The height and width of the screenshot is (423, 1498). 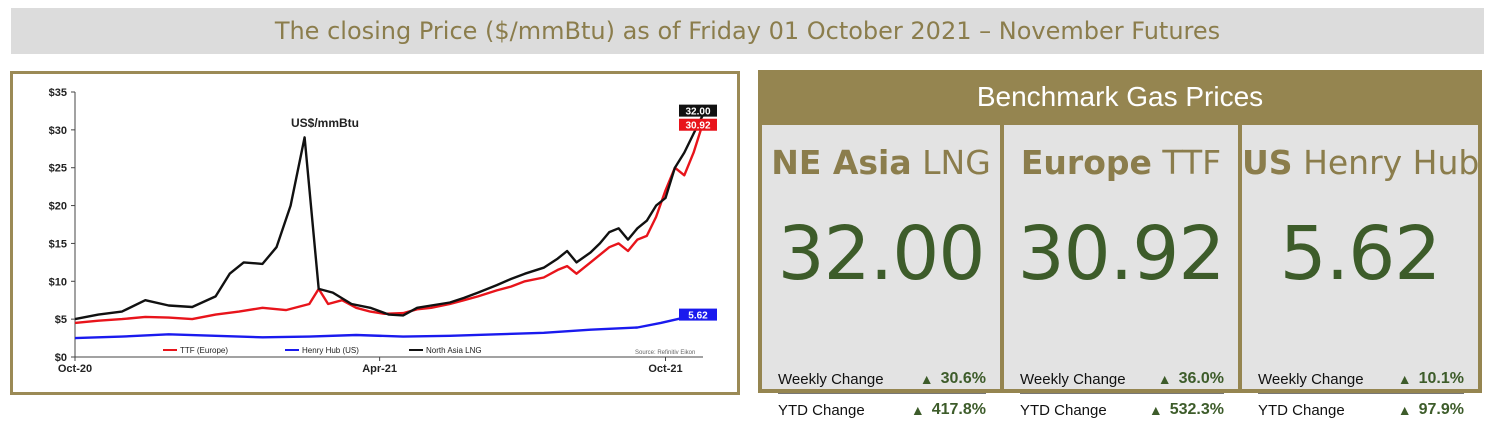 What do you see at coordinates (1196, 409) in the screenshot?
I see `ytd-change-value: 532.3%` at bounding box center [1196, 409].